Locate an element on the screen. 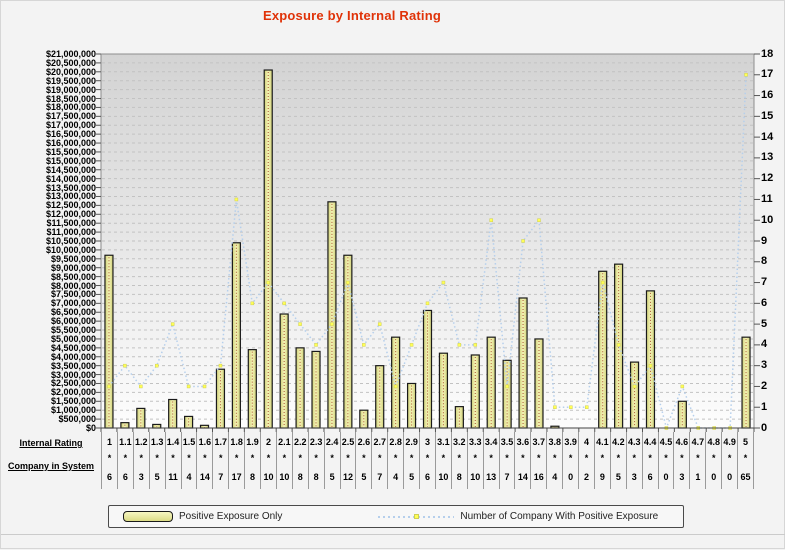 The width and height of the screenshot is (785, 550). y-axis-left-label: $12,000,000 is located at coordinates (70, 214).